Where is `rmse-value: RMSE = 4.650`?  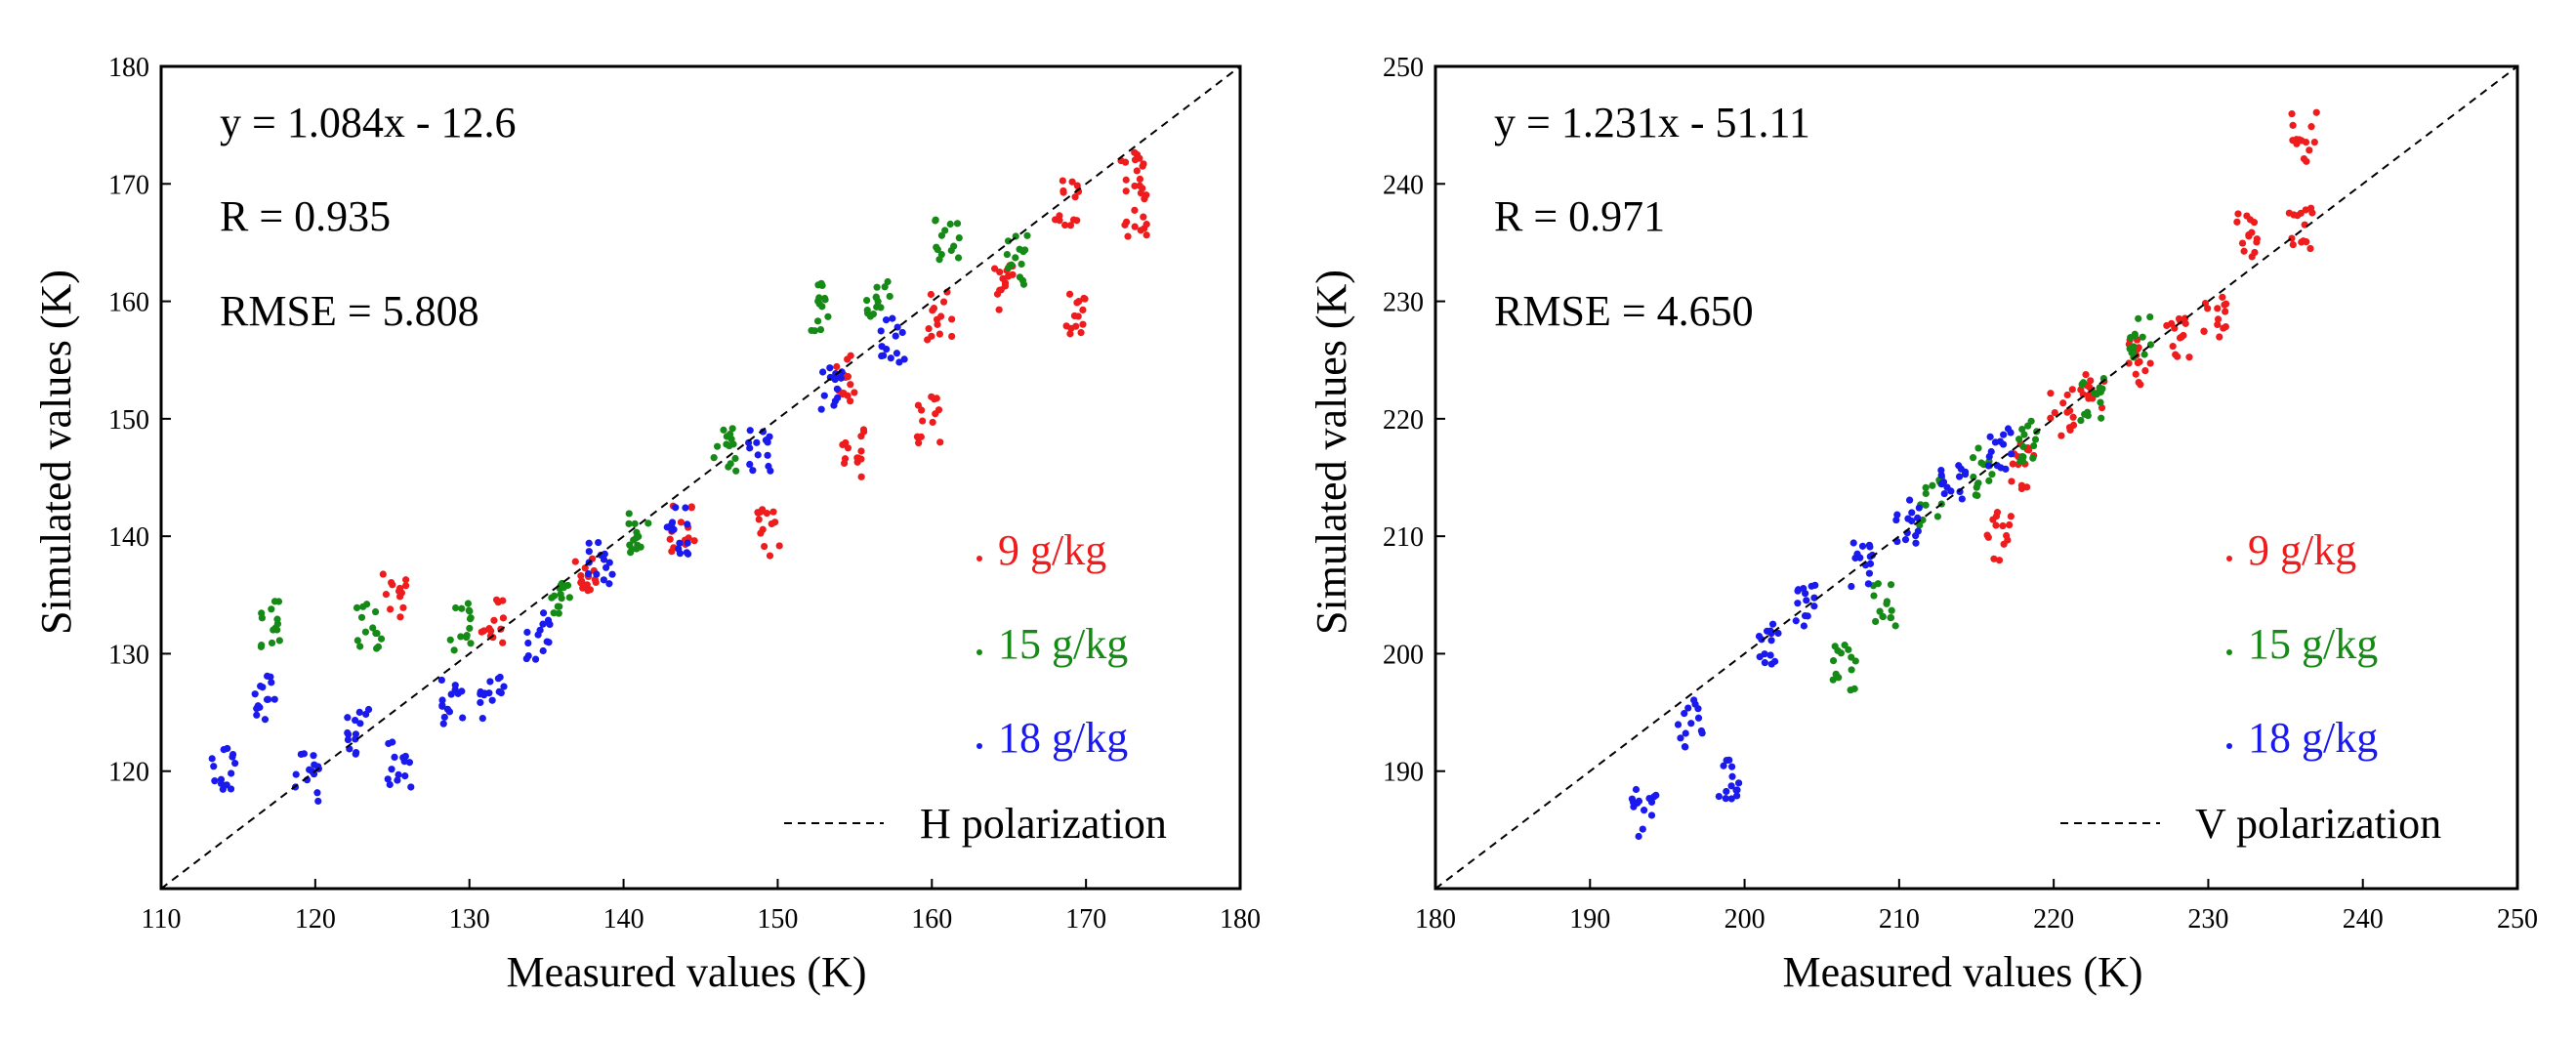
rmse-value: RMSE = 4.650 is located at coordinates (1624, 311).